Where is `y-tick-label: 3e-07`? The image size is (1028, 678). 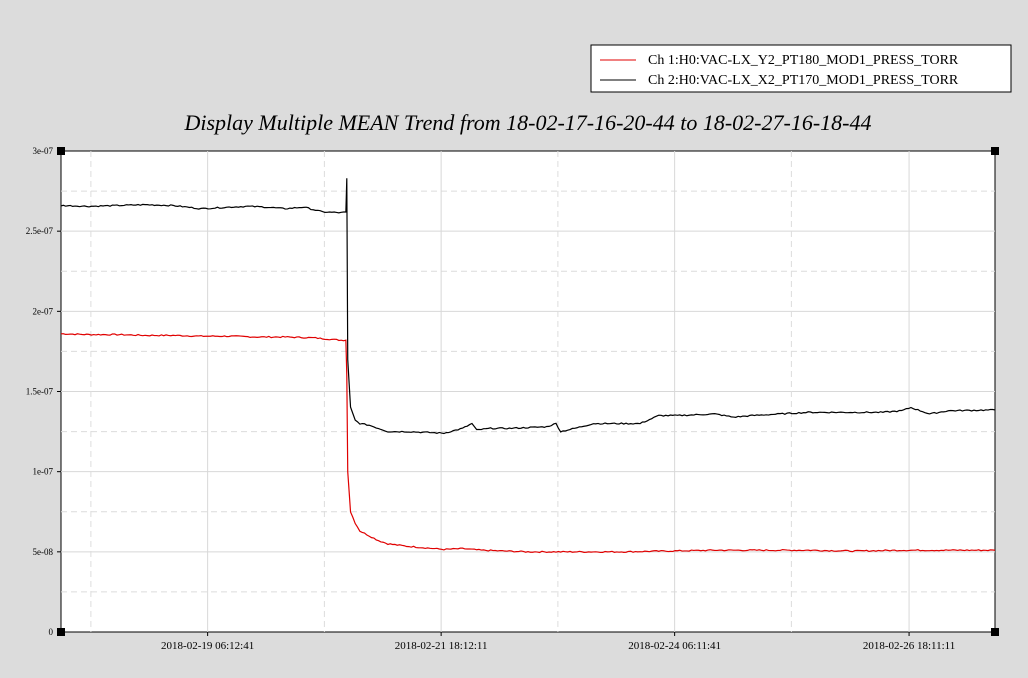
y-tick-label: 3e-07 is located at coordinates (43, 151).